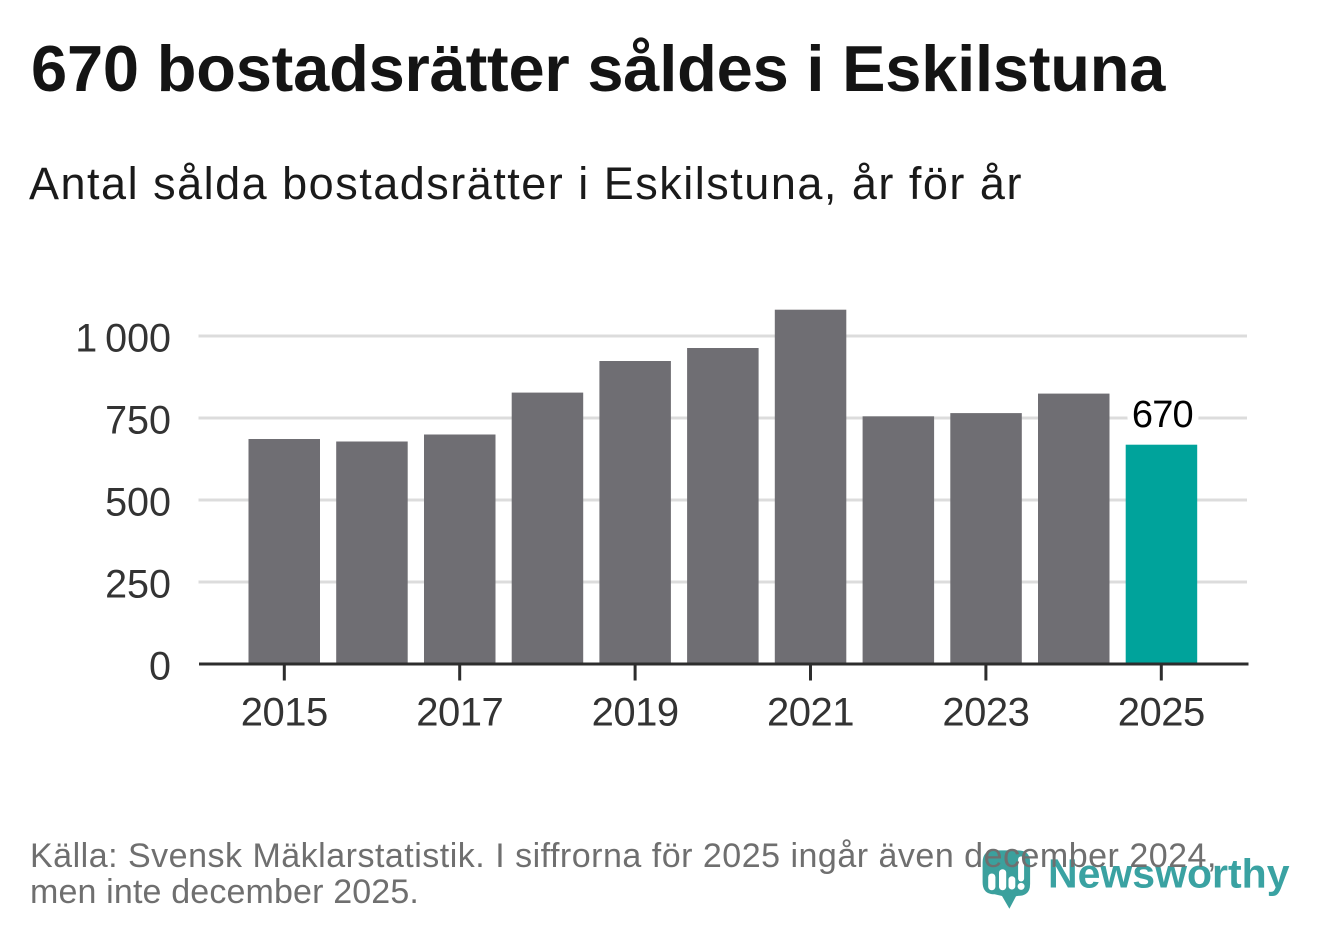 The width and height of the screenshot is (1322, 939). What do you see at coordinates (1162, 415) in the screenshot?
I see `svg-text: 670` at bounding box center [1162, 415].